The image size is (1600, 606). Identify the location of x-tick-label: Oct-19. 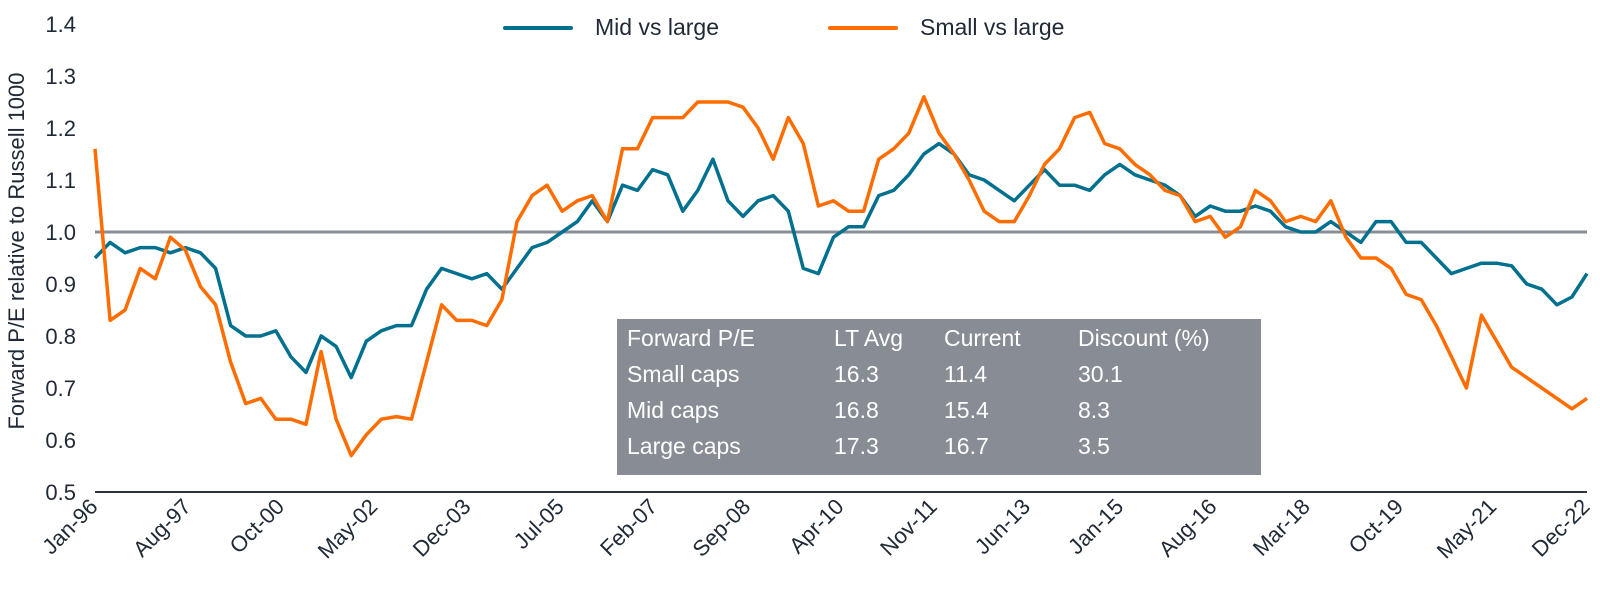
(1376, 526).